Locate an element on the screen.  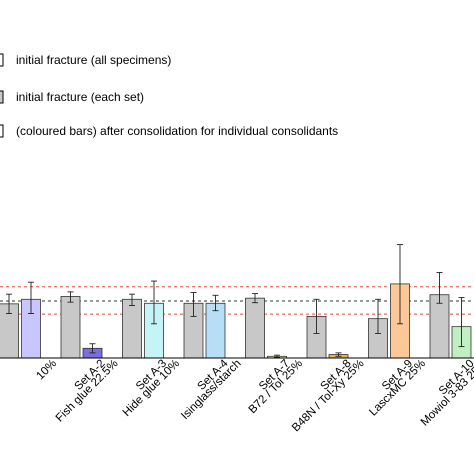
tick-label-consolidant-1: Fish glue 22.5% is located at coordinates (87, 391).